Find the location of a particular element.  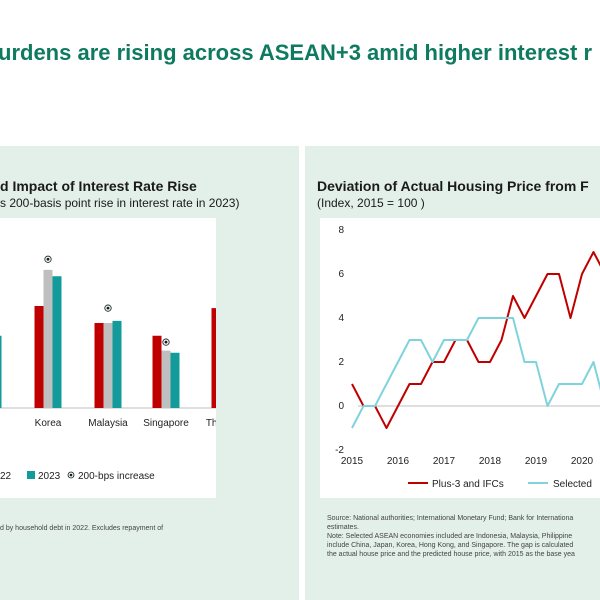

x-tick-label: 2016 is located at coordinates (398, 461).